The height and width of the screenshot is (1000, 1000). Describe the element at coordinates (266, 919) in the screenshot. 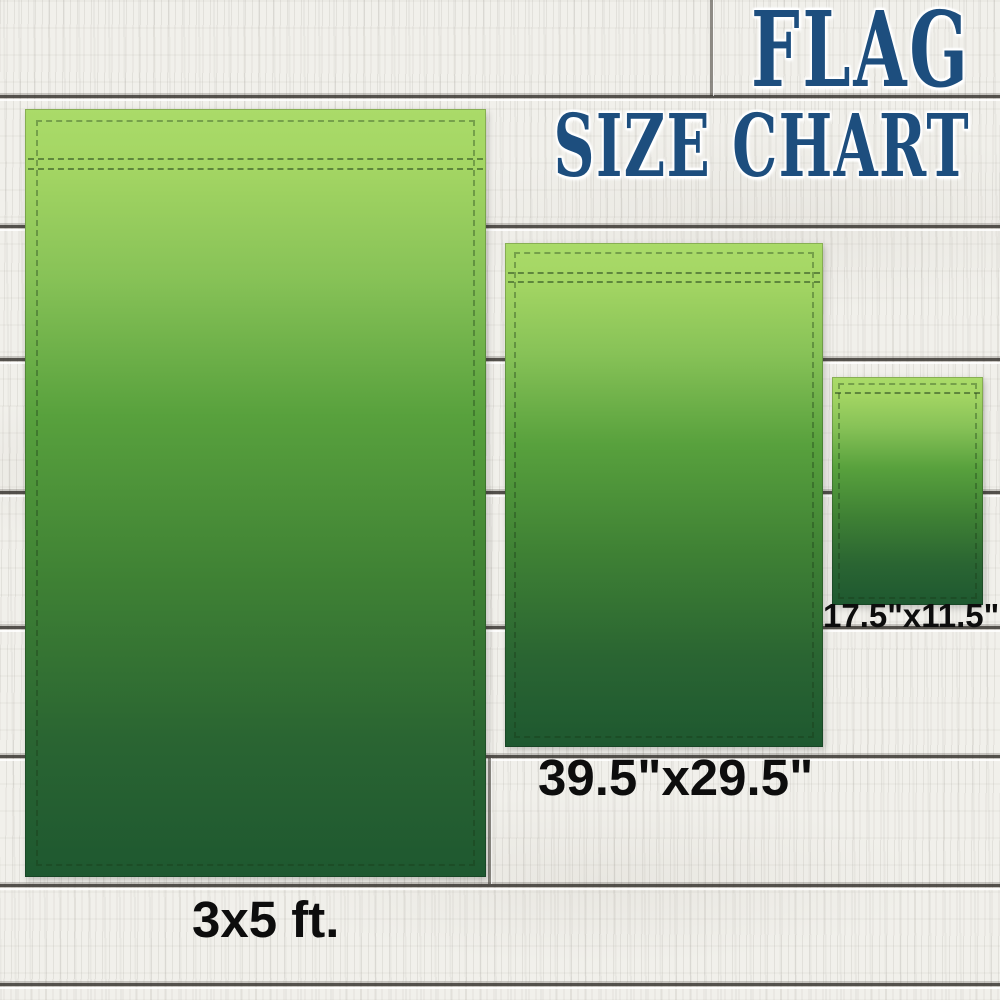

I see `size-label-large: 3x5 ft.` at that location.